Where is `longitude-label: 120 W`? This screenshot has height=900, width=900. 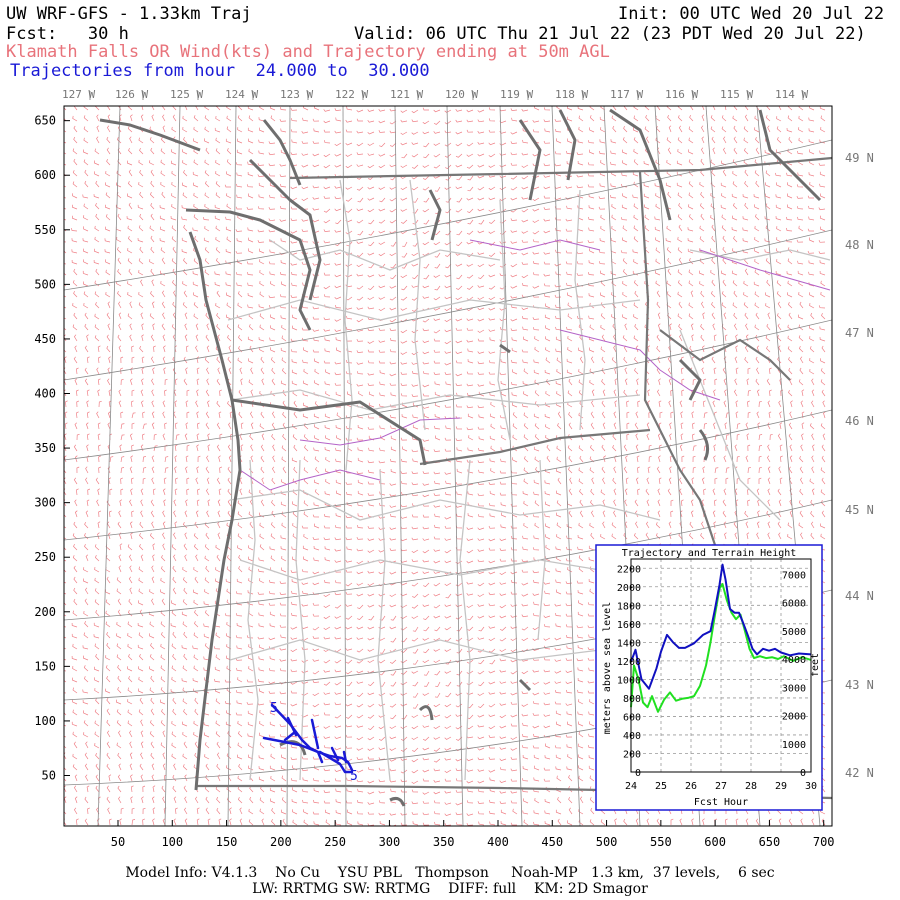
longitude-label: 120 W is located at coordinates (461, 94).